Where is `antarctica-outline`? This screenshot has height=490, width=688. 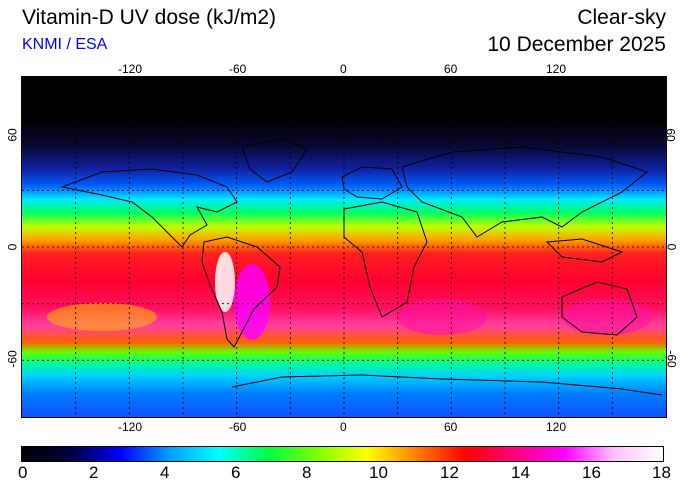 antarctica-outline is located at coordinates (447, 385).